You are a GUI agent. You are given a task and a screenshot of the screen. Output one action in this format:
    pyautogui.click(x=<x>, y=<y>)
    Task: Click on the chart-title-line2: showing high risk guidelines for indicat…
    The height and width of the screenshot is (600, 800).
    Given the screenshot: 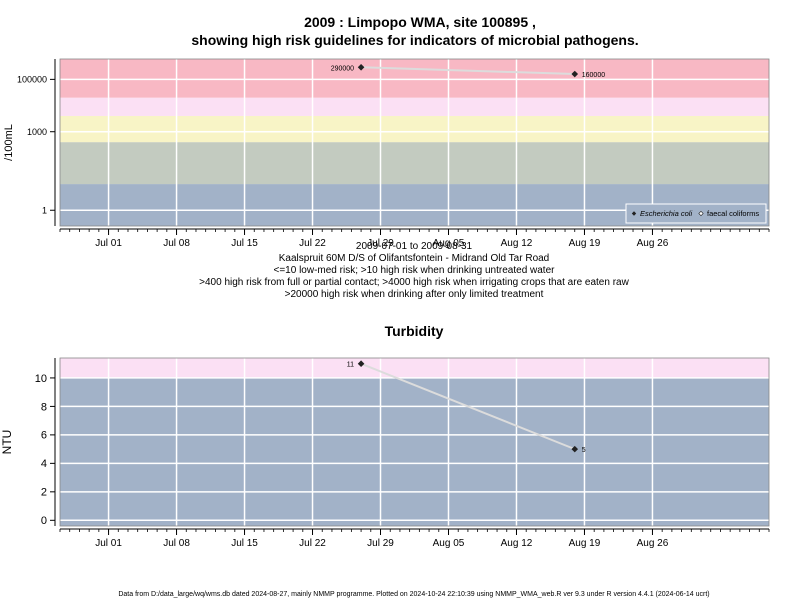 What is the action you would take?
    pyautogui.click(x=414, y=40)
    